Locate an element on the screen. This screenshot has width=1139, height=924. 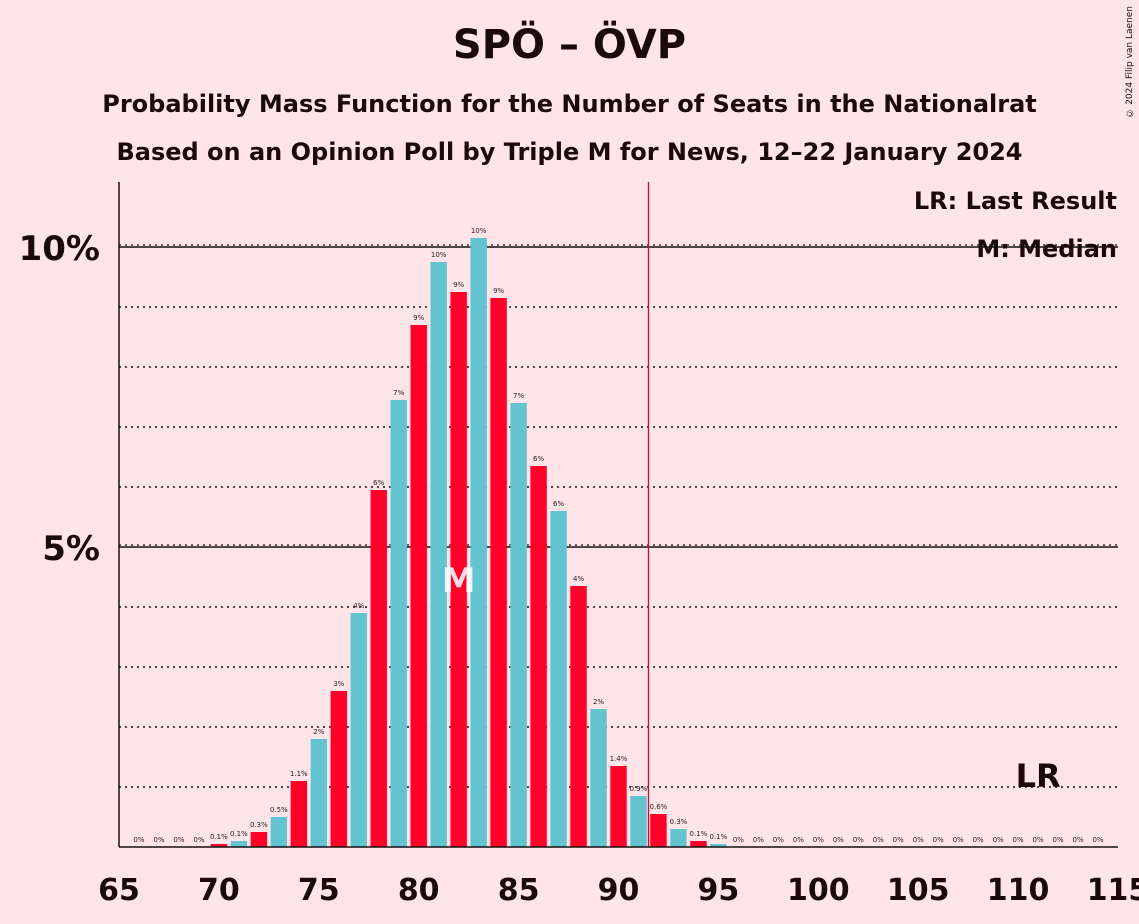
bar-value-label: 0.9% is located at coordinates (639, 789).